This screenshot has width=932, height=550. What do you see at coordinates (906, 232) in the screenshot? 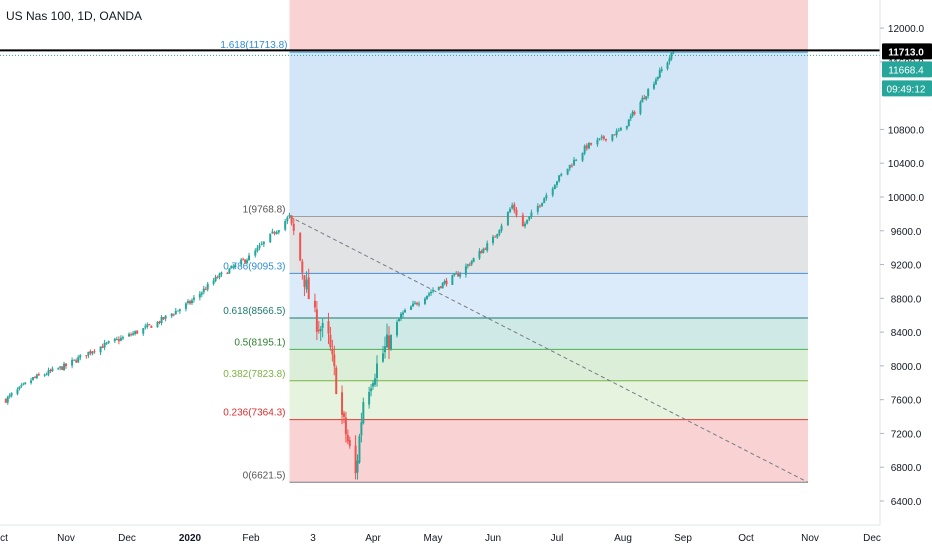
I see `y-tick-label: 9600.0` at bounding box center [906, 232].